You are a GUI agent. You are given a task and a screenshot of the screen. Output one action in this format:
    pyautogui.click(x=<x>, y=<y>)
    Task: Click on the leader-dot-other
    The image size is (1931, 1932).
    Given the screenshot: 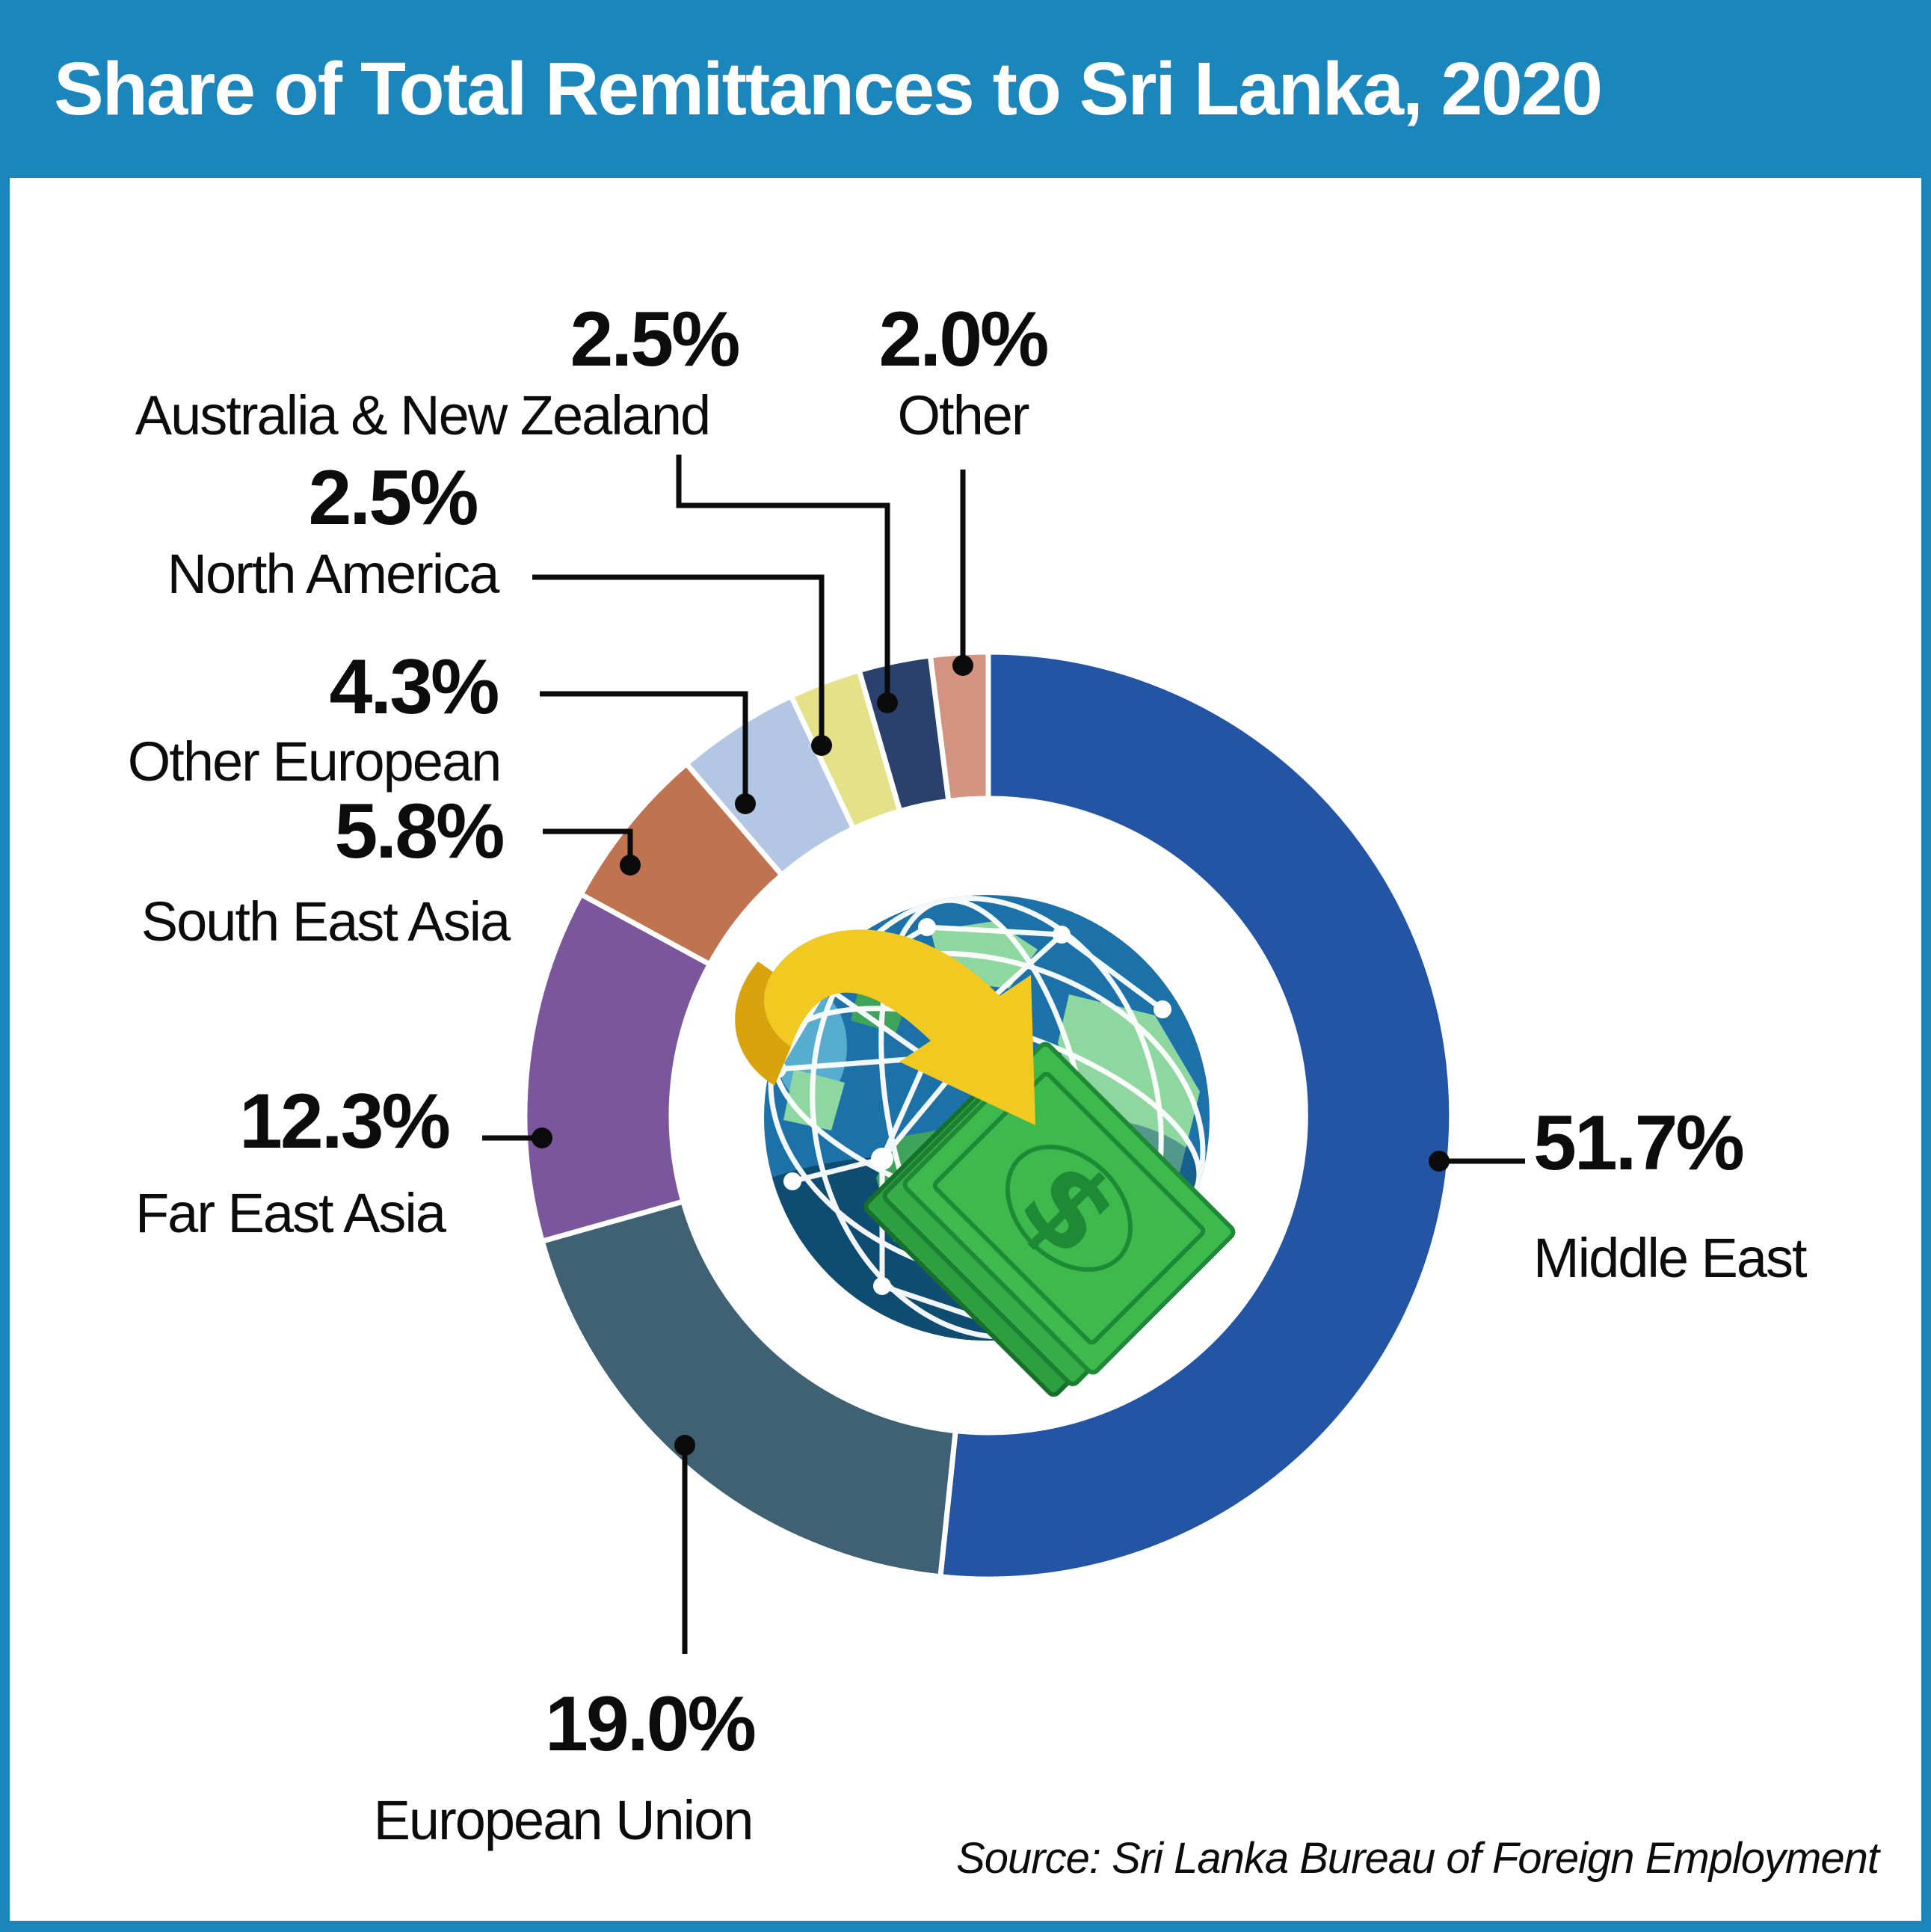 What is the action you would take?
    pyautogui.click(x=962, y=665)
    